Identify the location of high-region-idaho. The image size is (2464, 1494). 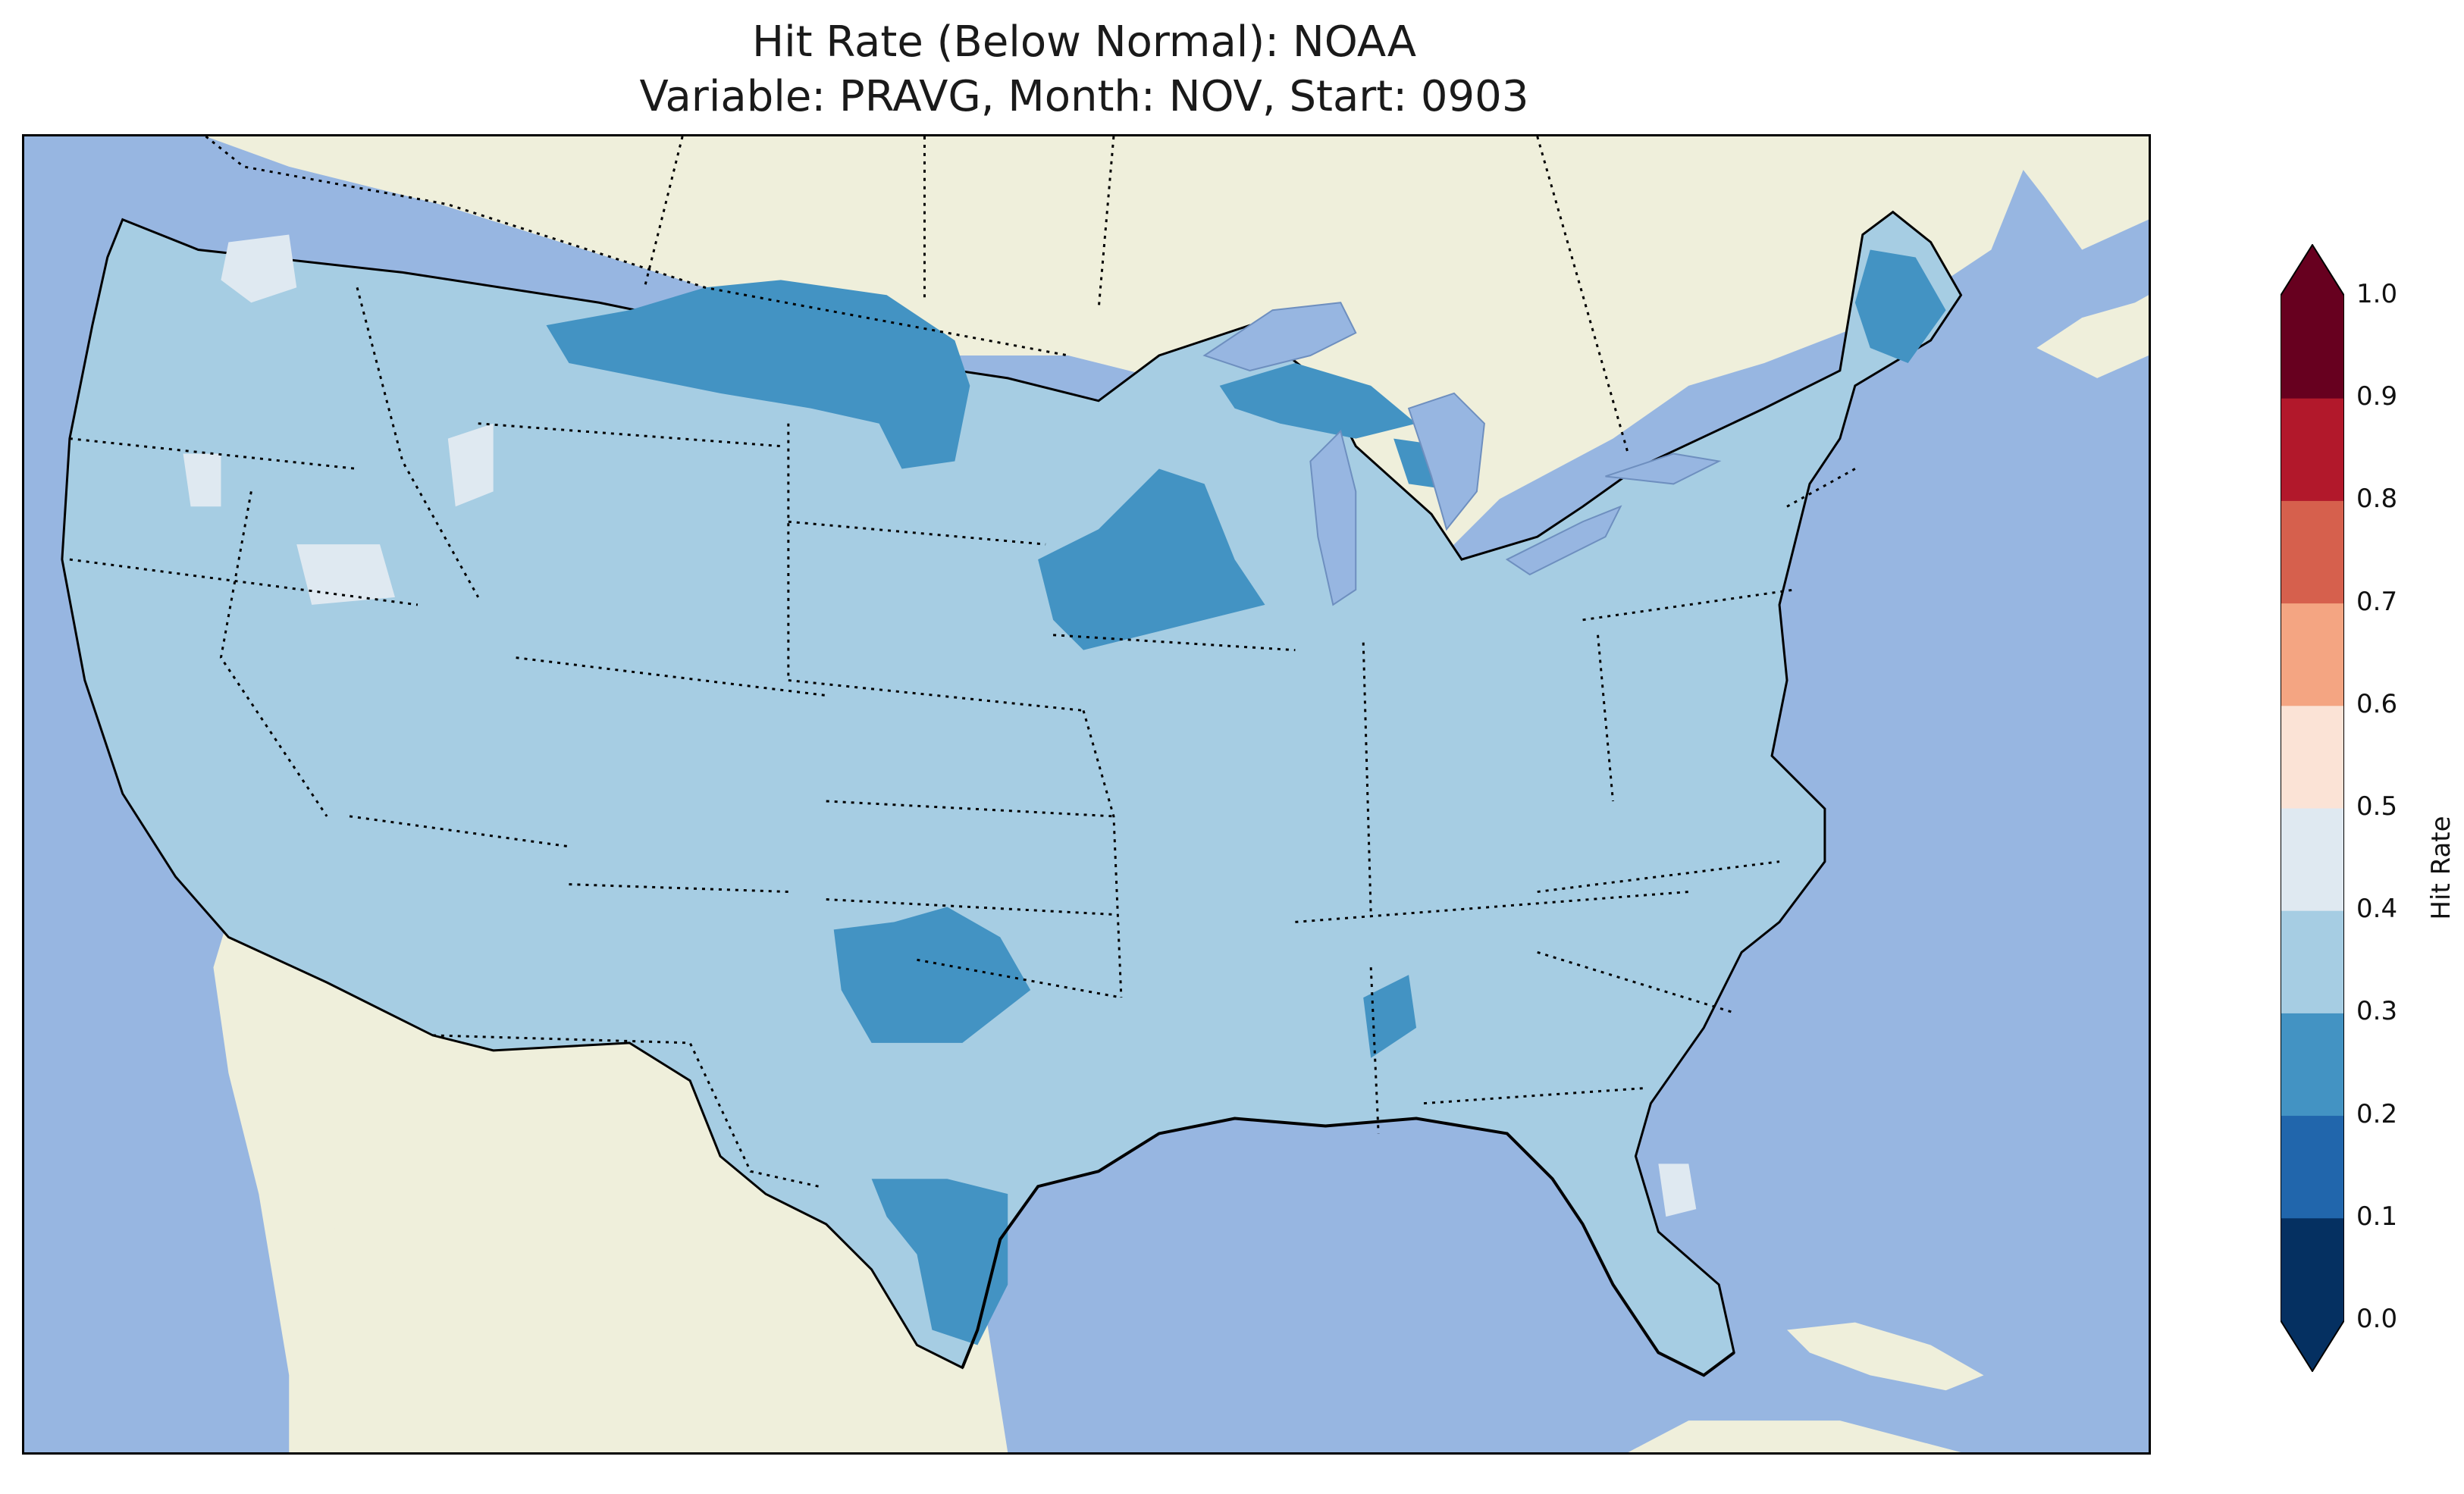
(470, 465).